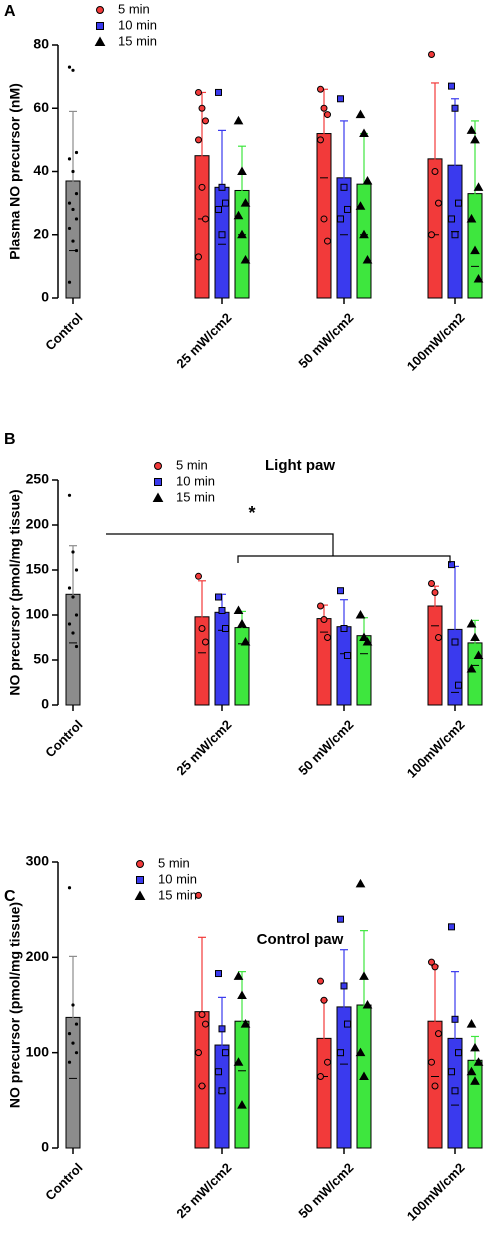 This screenshot has height=1258, width=484. Describe the element at coordinates (38, 861) in the screenshot. I see `y-tick-label: 300` at that location.